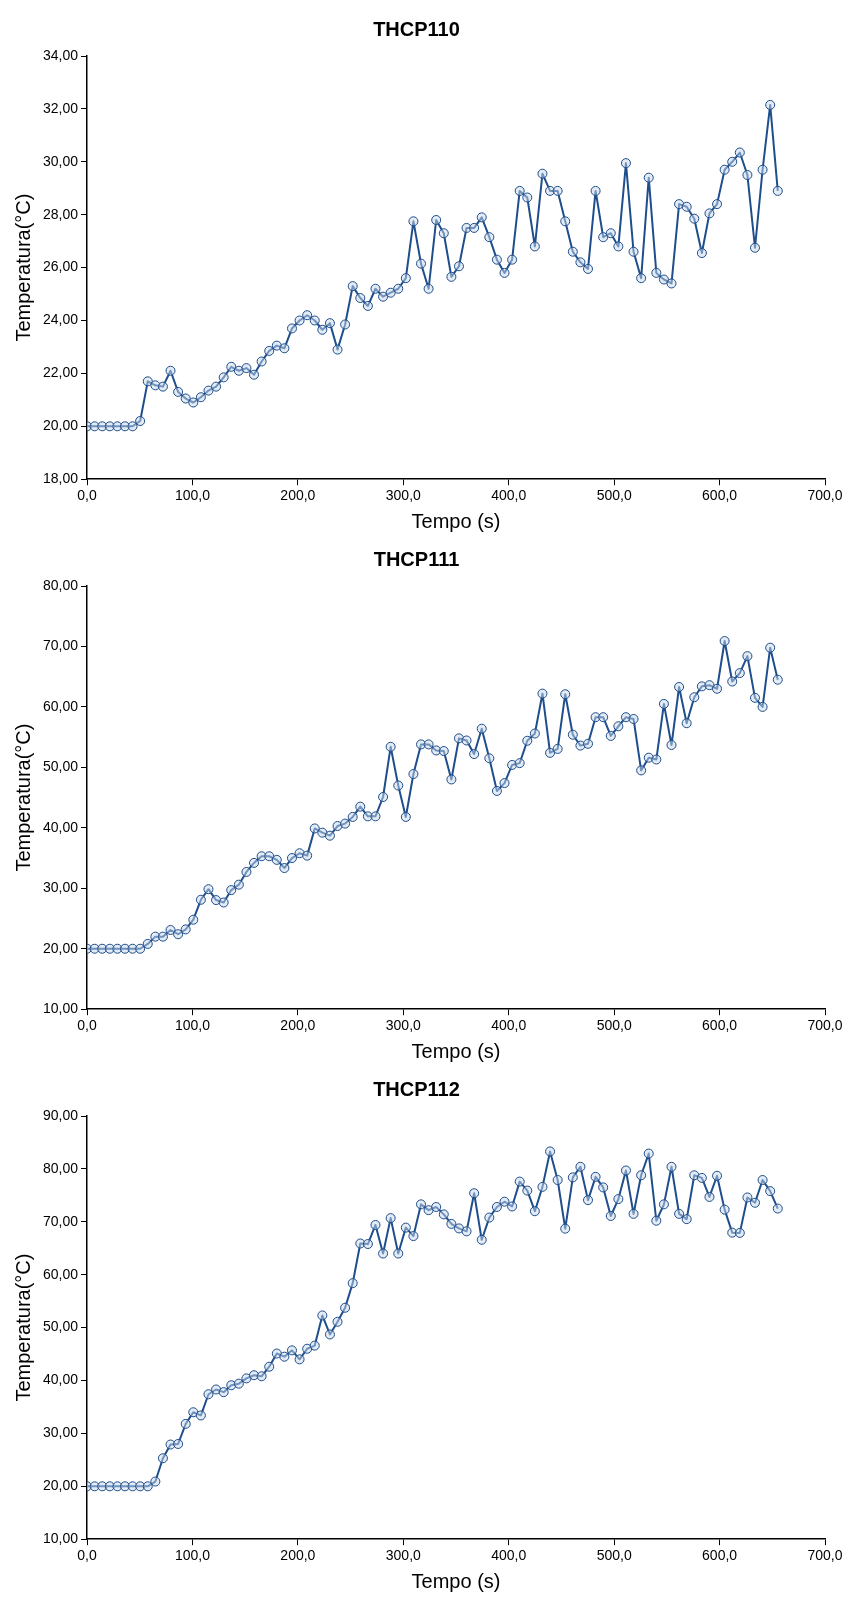 The height and width of the screenshot is (1614, 857). What do you see at coordinates (60, 372) in the screenshot?
I see `y-tick-label: 22,00` at bounding box center [60, 372].